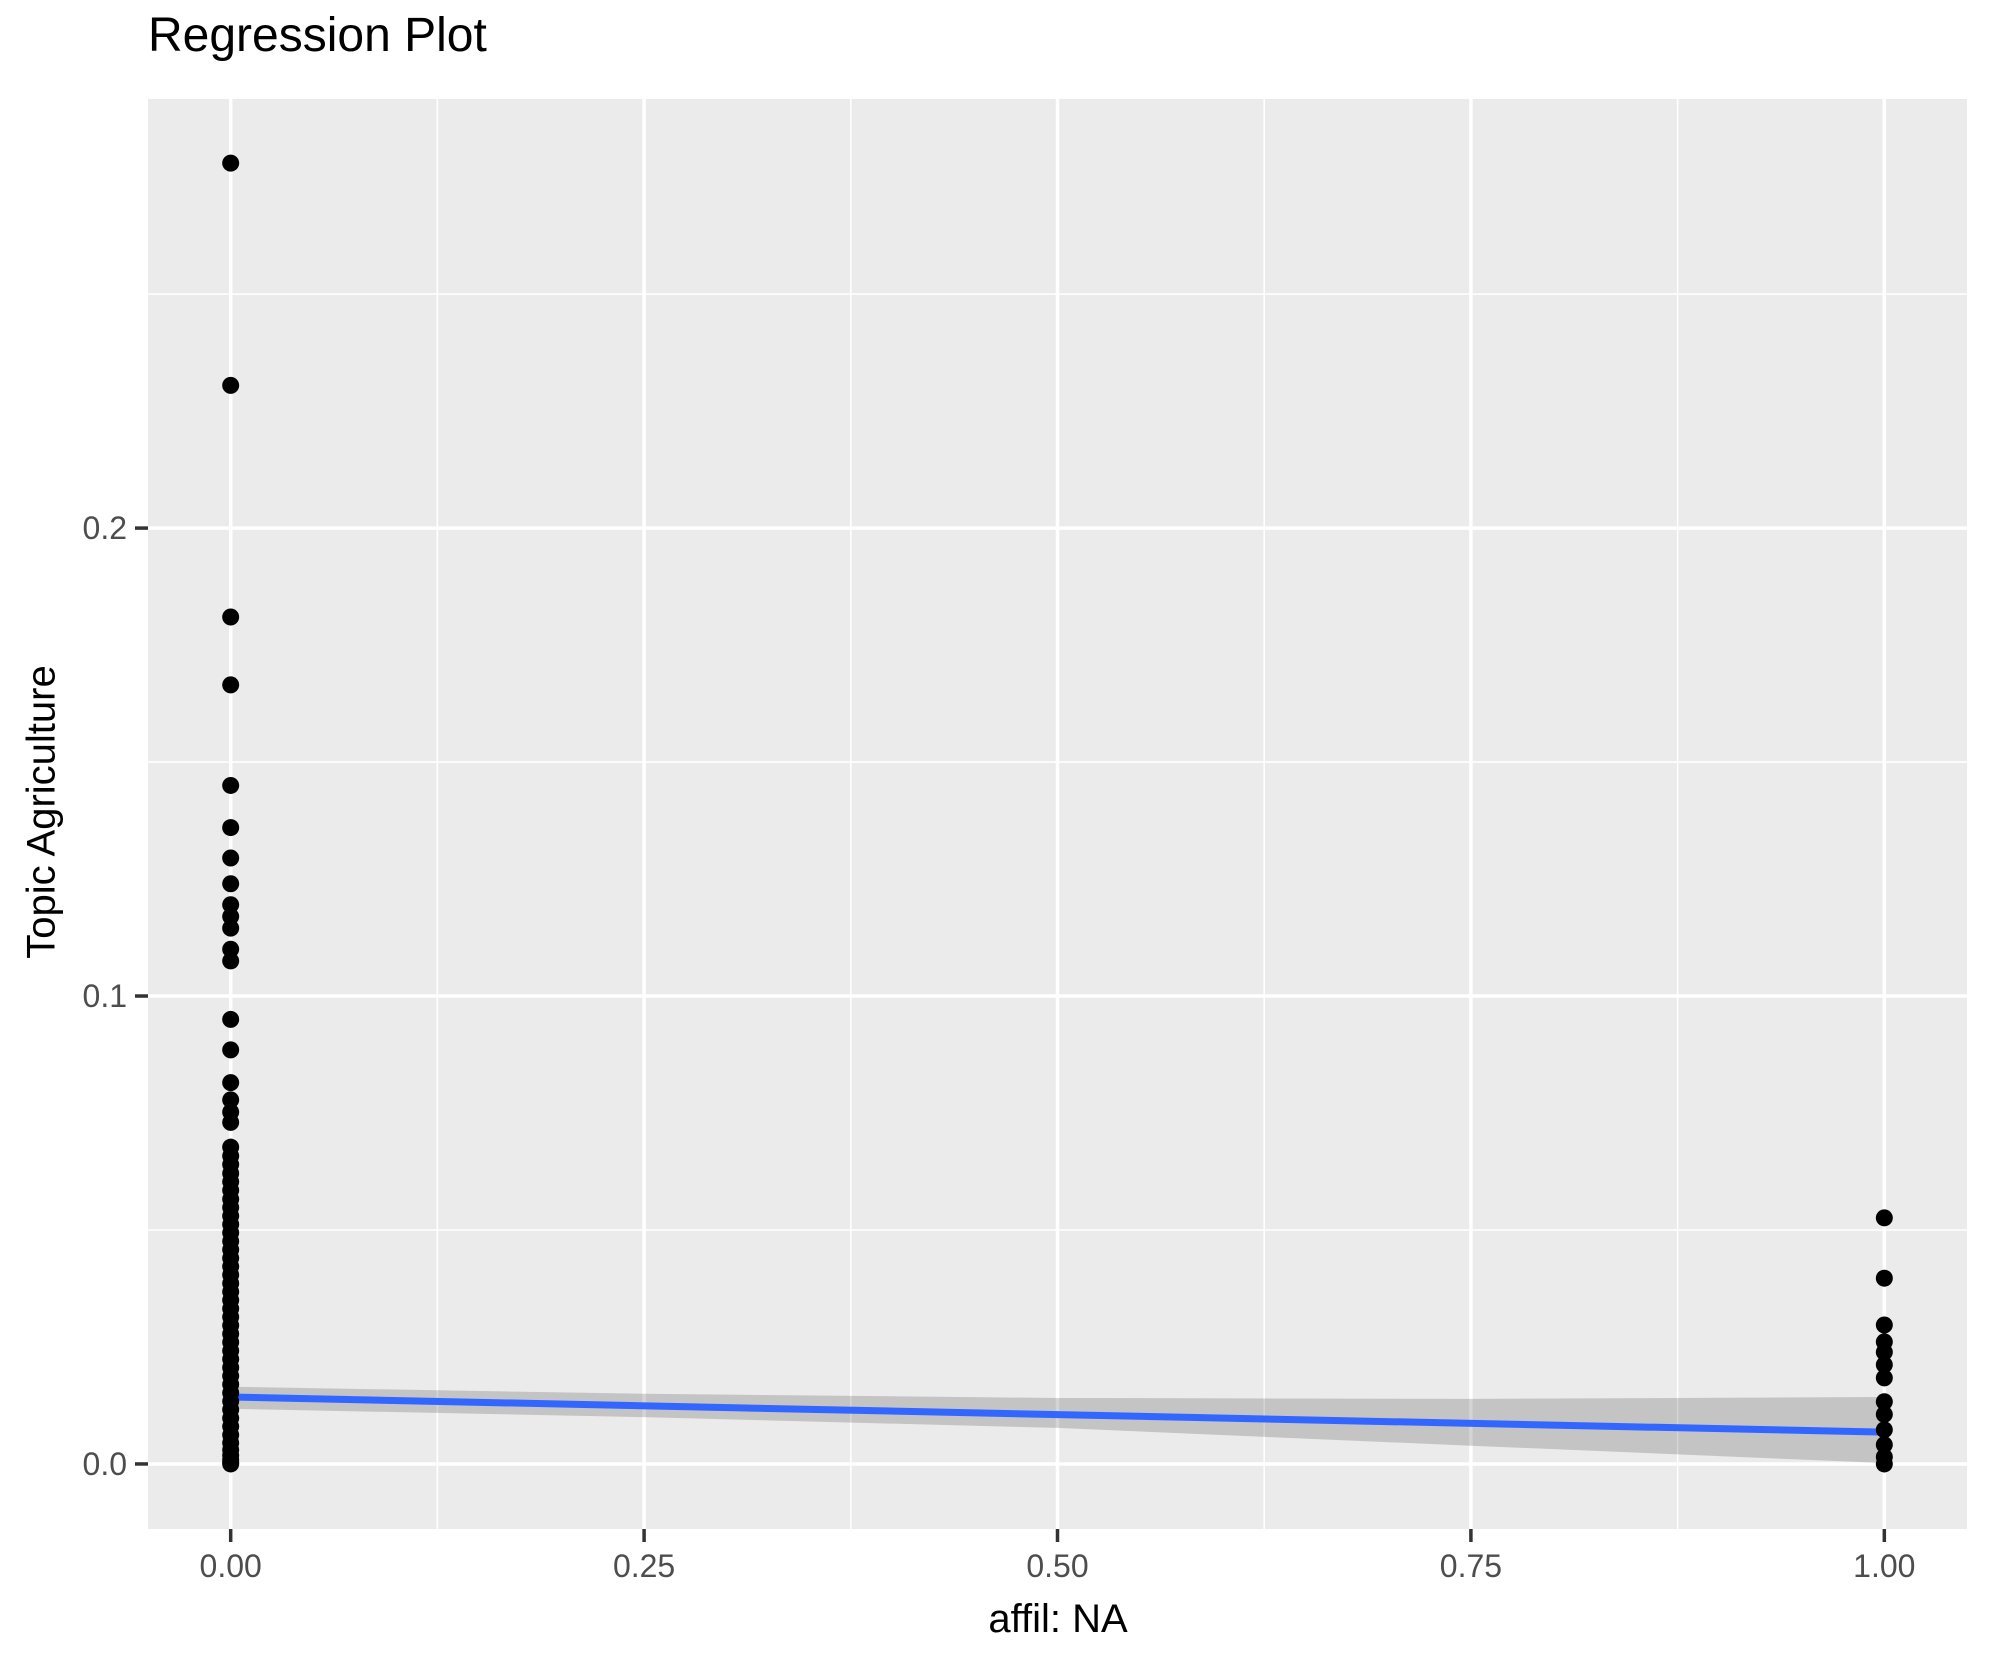  I want to click on x-axis-title: affil: NA, so click(1058, 1619).